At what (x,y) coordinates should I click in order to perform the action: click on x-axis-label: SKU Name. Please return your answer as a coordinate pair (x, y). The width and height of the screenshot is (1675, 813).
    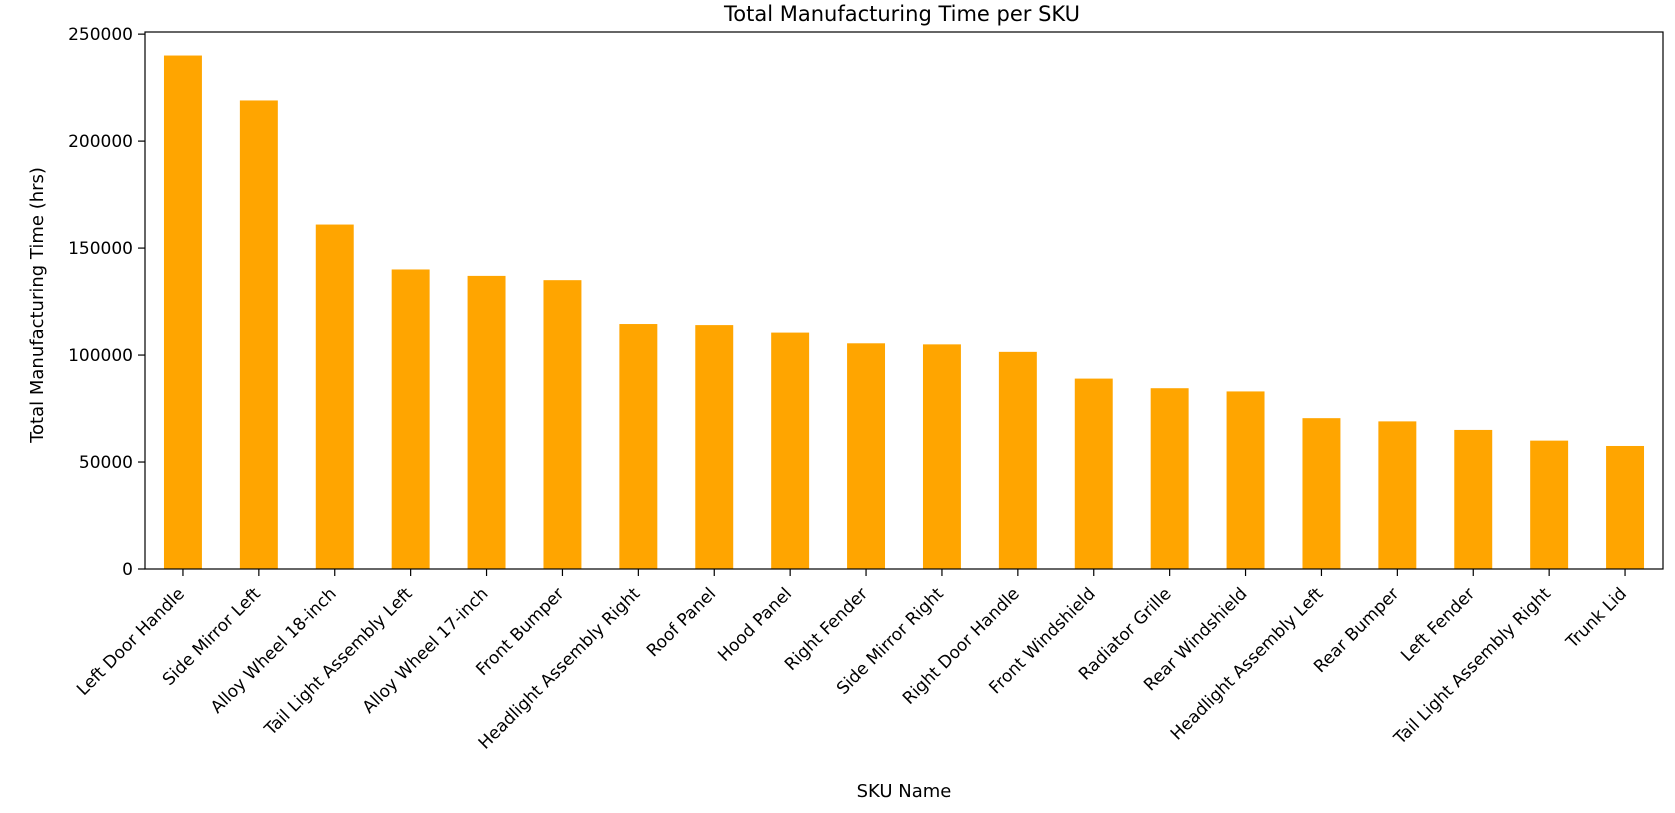
    Looking at the image, I should click on (904, 791).